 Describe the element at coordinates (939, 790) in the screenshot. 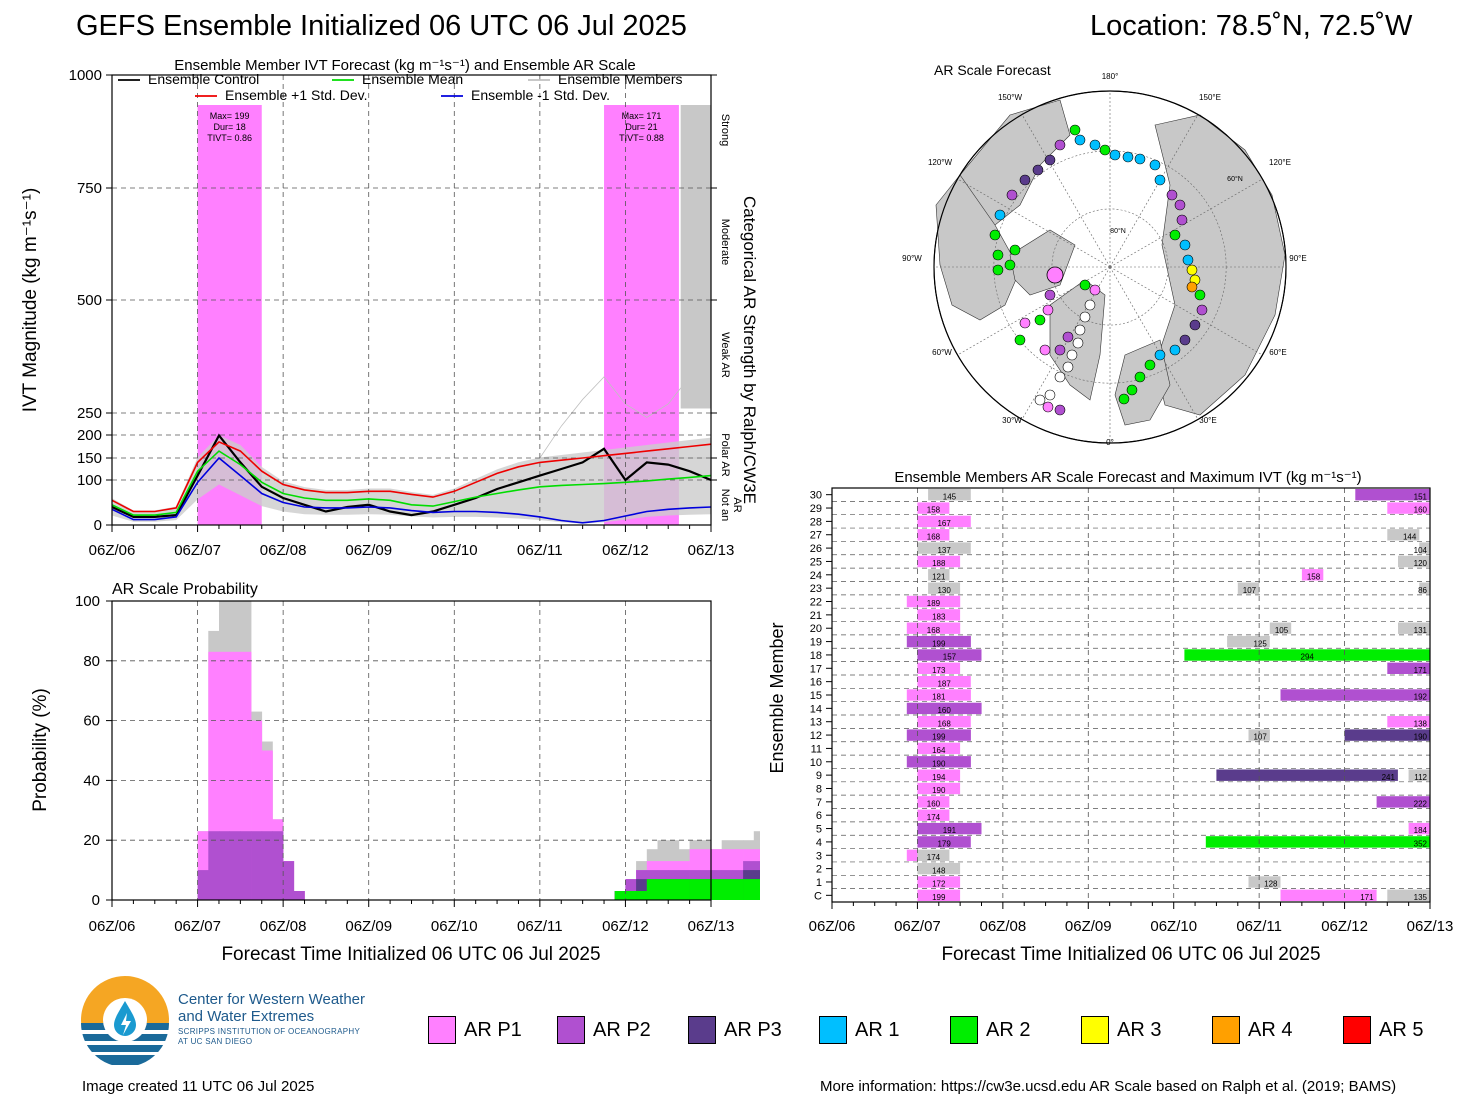

I see `member-max-ivt: 190` at that location.